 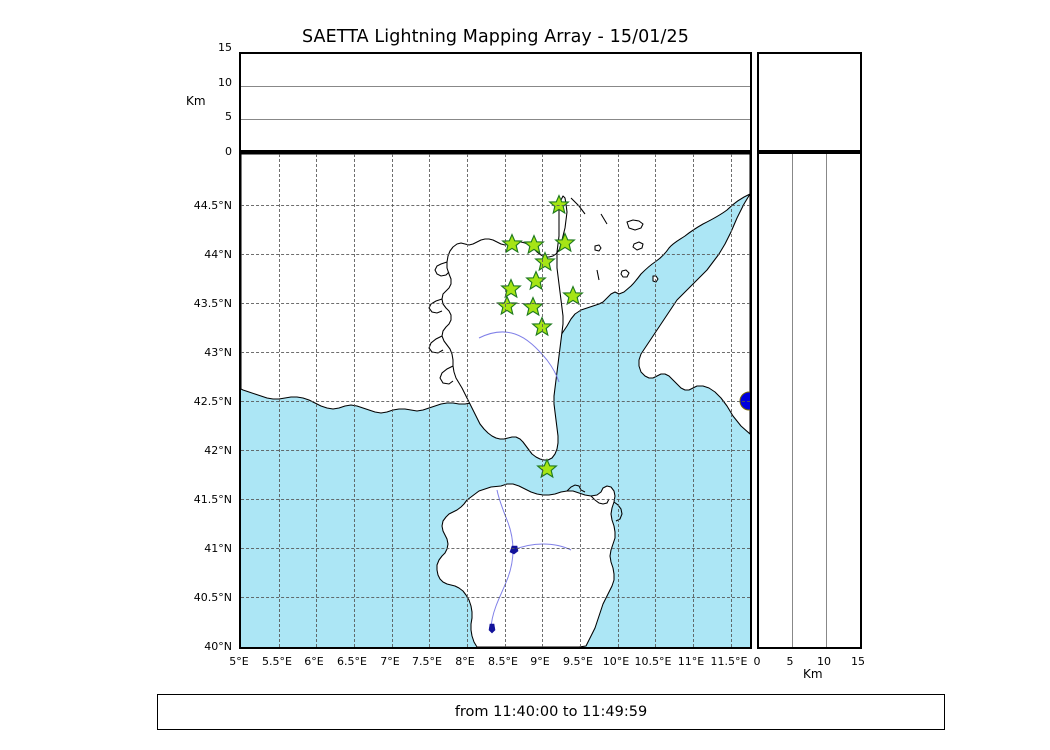 What do you see at coordinates (542, 547) in the screenshot?
I see `sardinia-river-east` at bounding box center [542, 547].